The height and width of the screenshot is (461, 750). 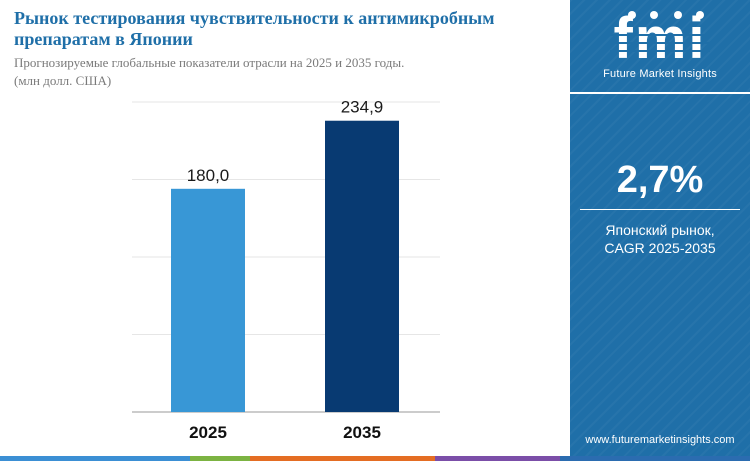 I want to click on fmi-logo: fmi Future Market Insights, so click(x=660, y=45).